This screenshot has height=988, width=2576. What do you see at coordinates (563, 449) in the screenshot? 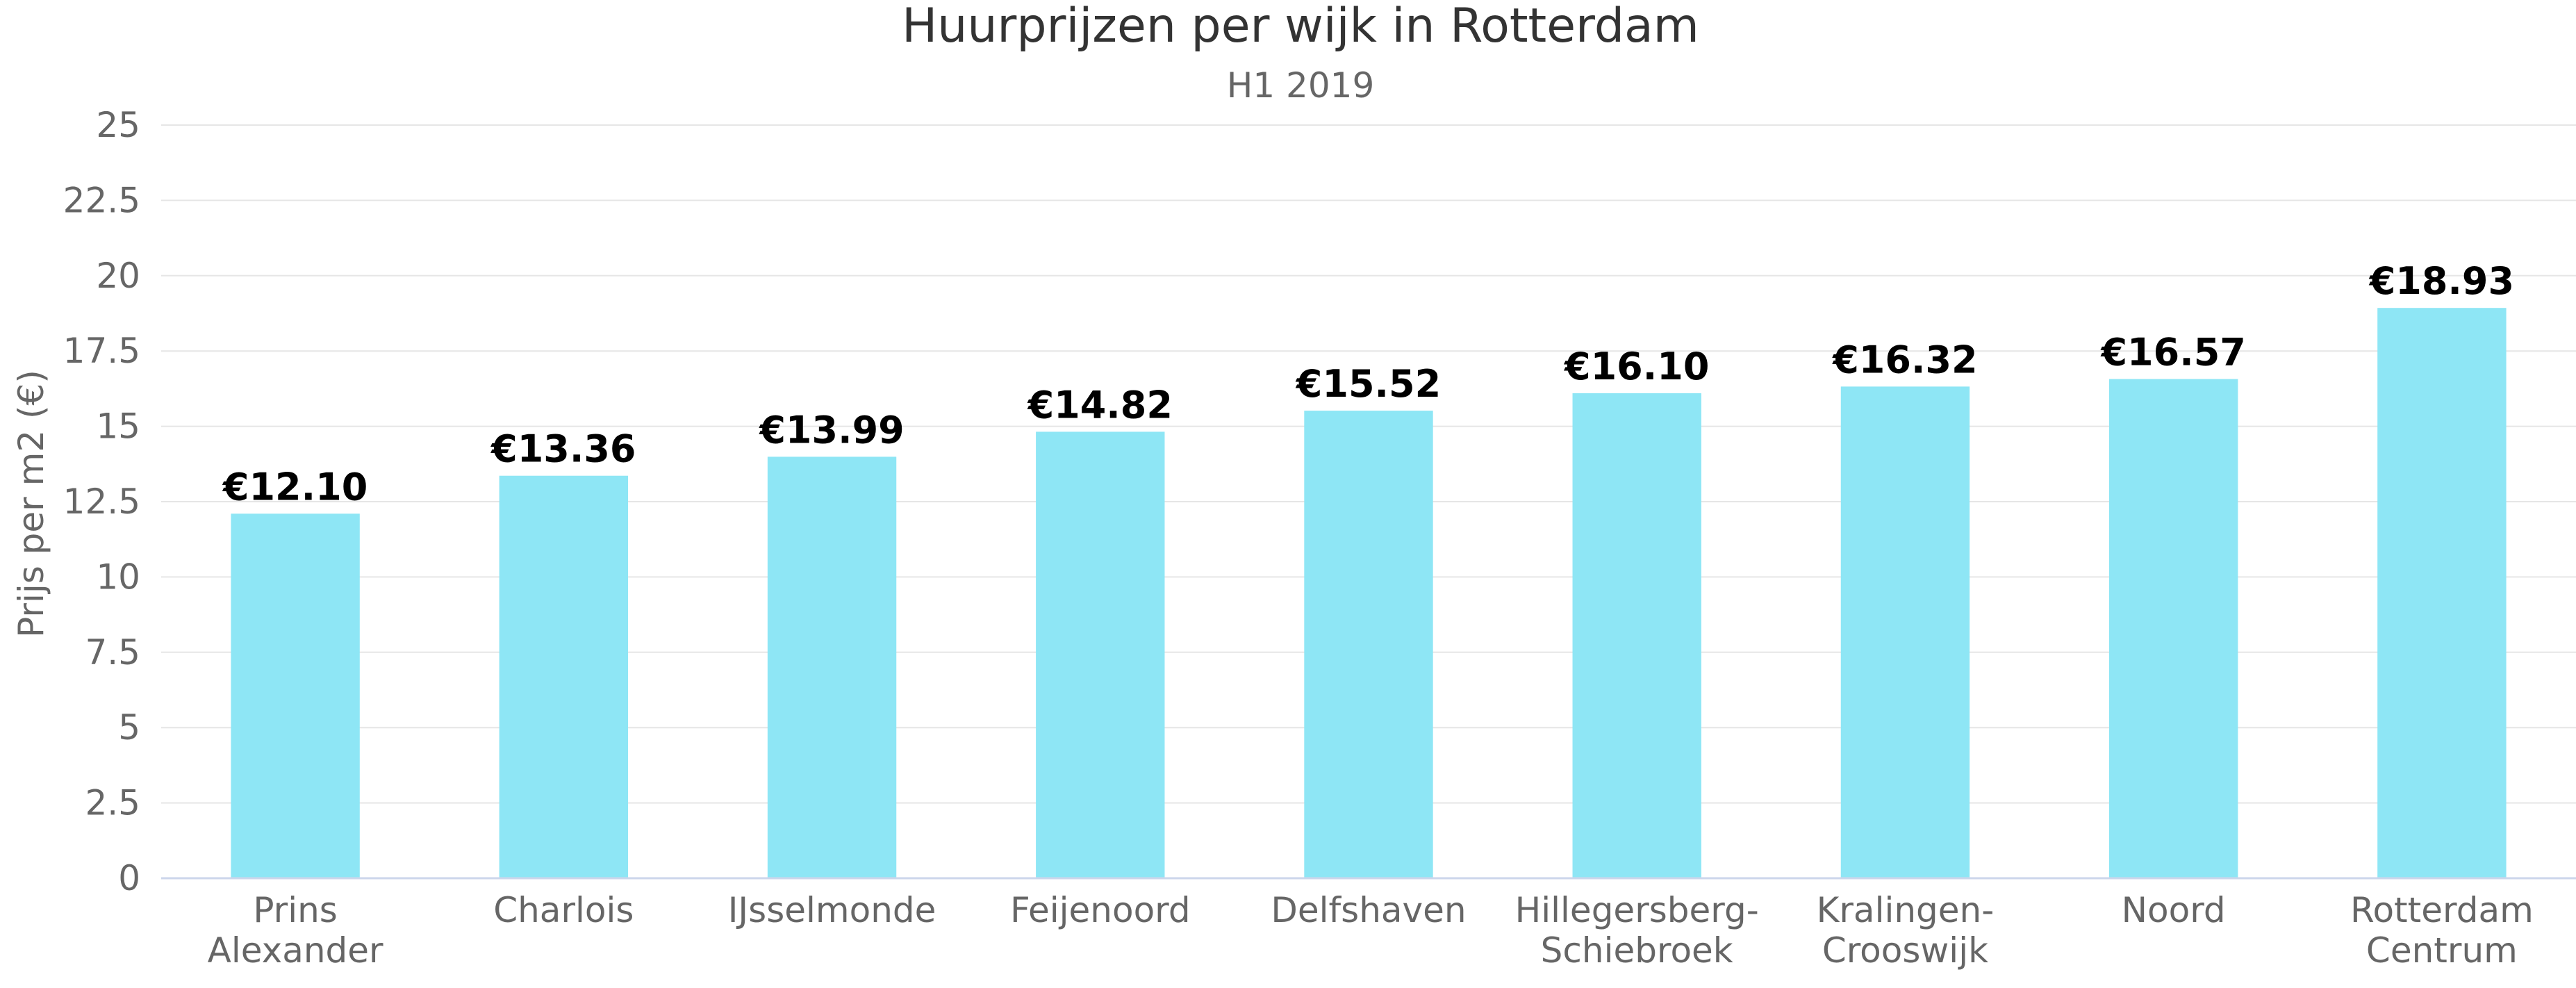
I see `data-label: €13.36` at bounding box center [563, 449].